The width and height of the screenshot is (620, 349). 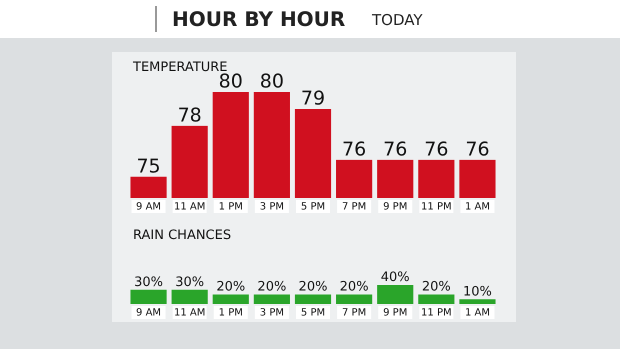 What do you see at coordinates (477, 292) in the screenshot?
I see `data-label: 10%` at bounding box center [477, 292].